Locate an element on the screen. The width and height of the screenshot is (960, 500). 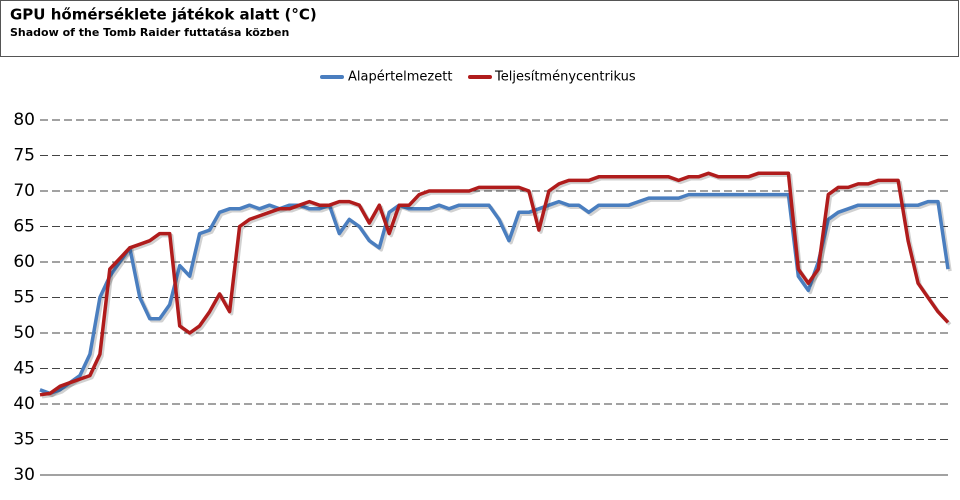
title-box is located at coordinates (479, 28).